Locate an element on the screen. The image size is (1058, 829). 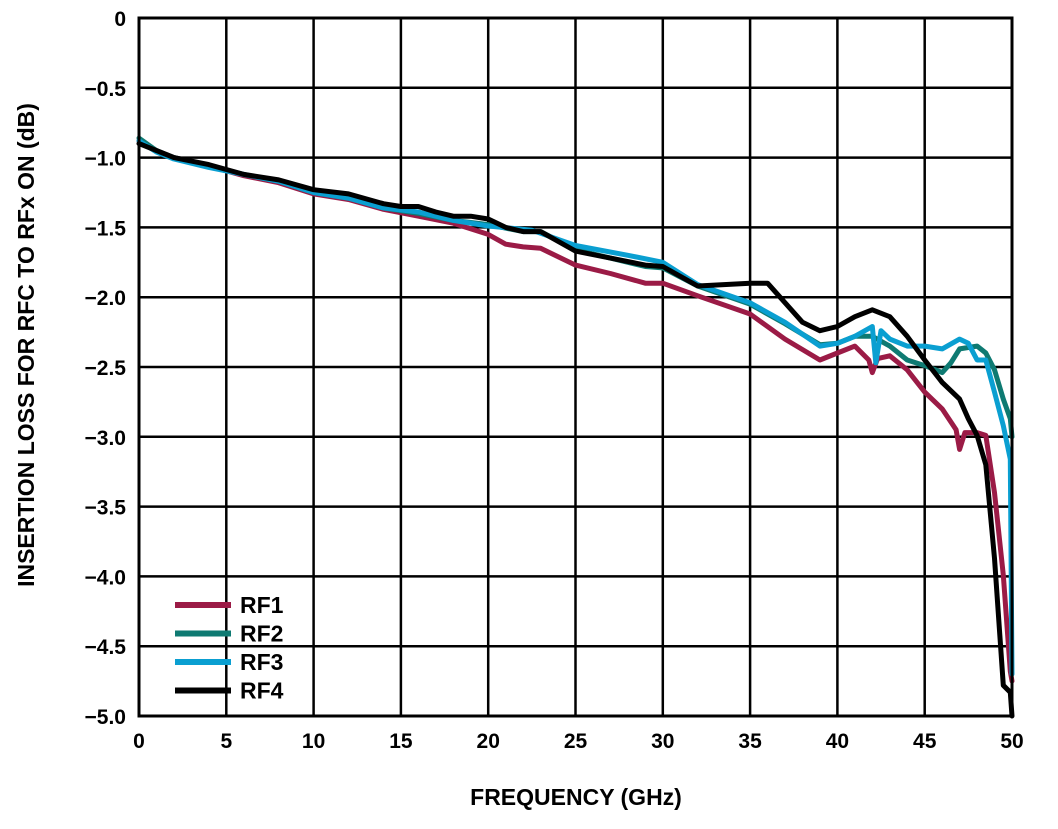
x-tick-label: 15 is located at coordinates (401, 741).